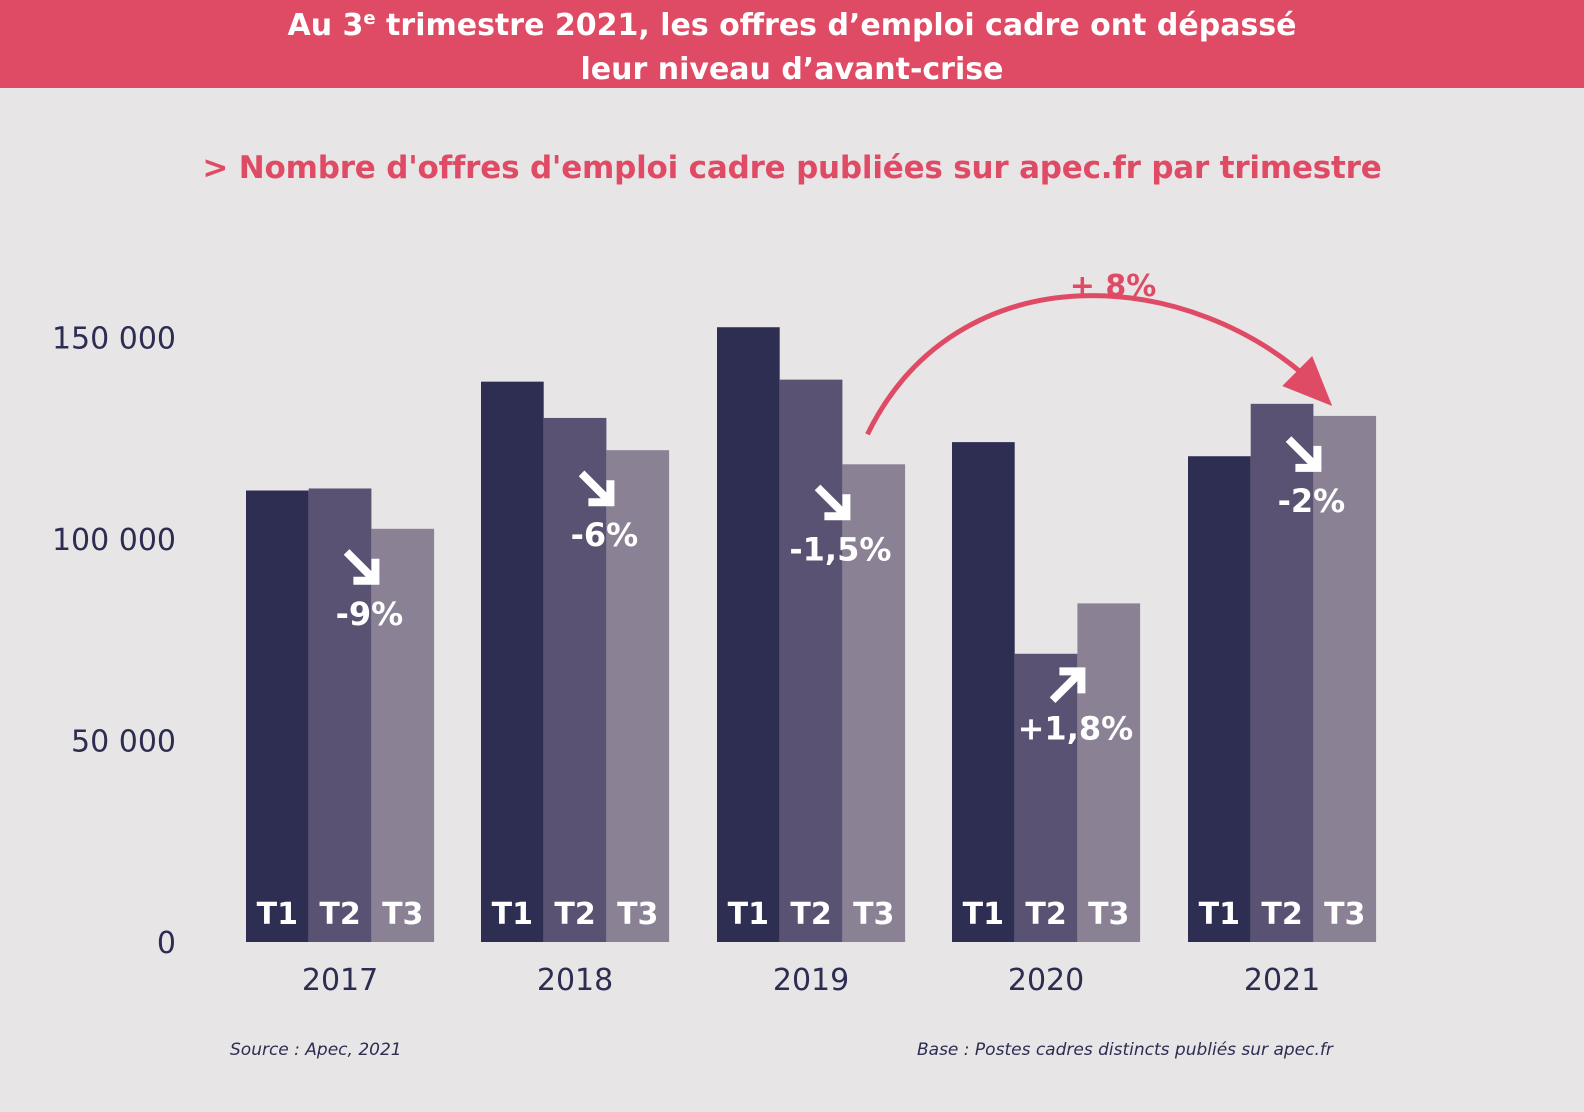 The height and width of the screenshot is (1112, 1584). What do you see at coordinates (1282, 980) in the screenshot?
I see `x-tick-label: 2021` at bounding box center [1282, 980].